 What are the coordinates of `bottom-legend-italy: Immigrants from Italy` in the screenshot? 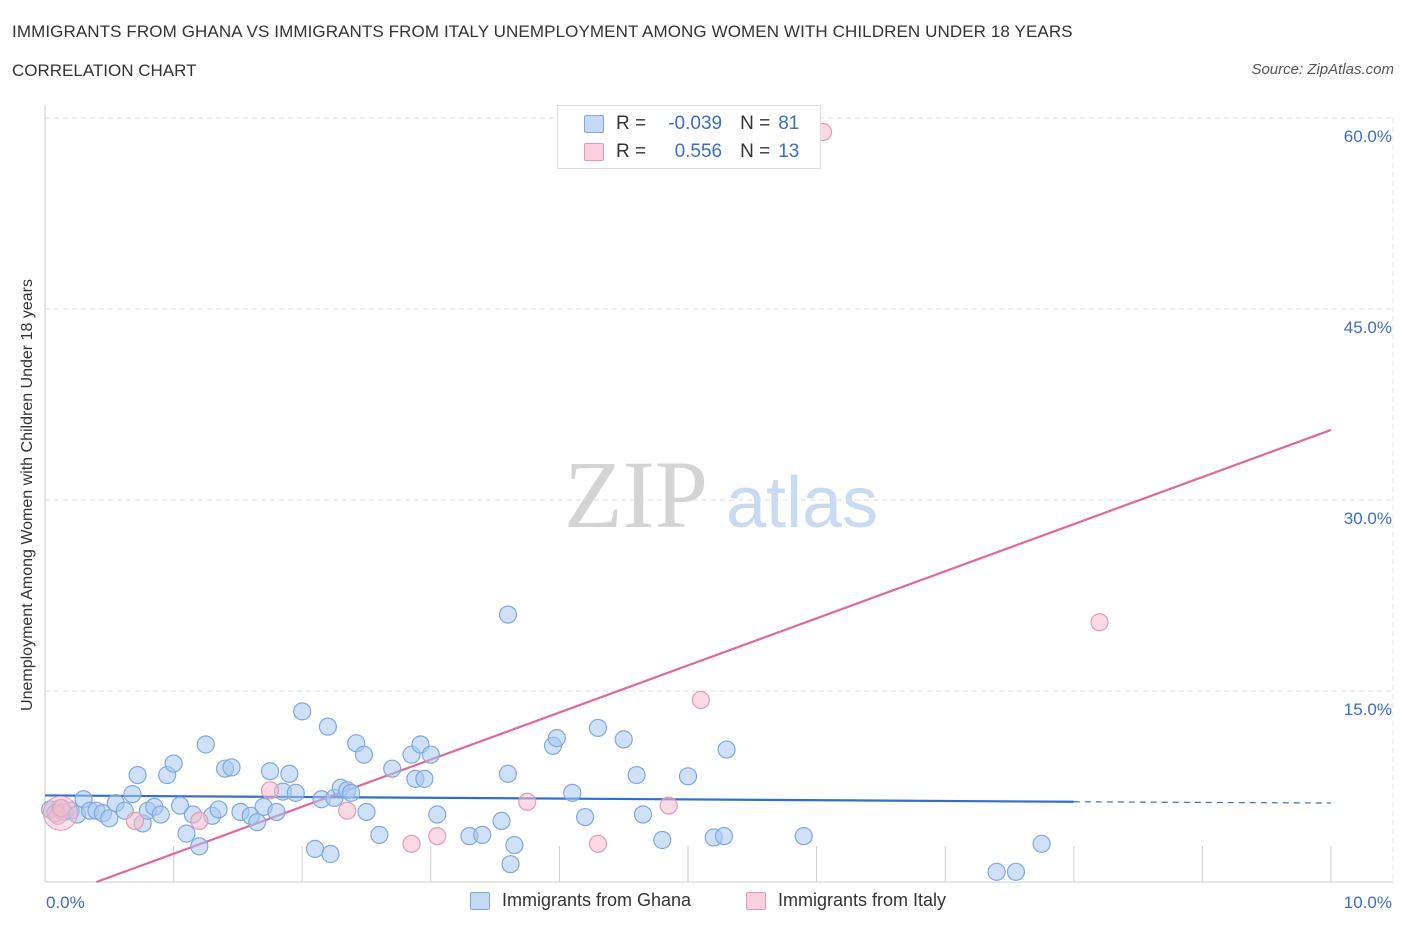 It's located at (846, 900).